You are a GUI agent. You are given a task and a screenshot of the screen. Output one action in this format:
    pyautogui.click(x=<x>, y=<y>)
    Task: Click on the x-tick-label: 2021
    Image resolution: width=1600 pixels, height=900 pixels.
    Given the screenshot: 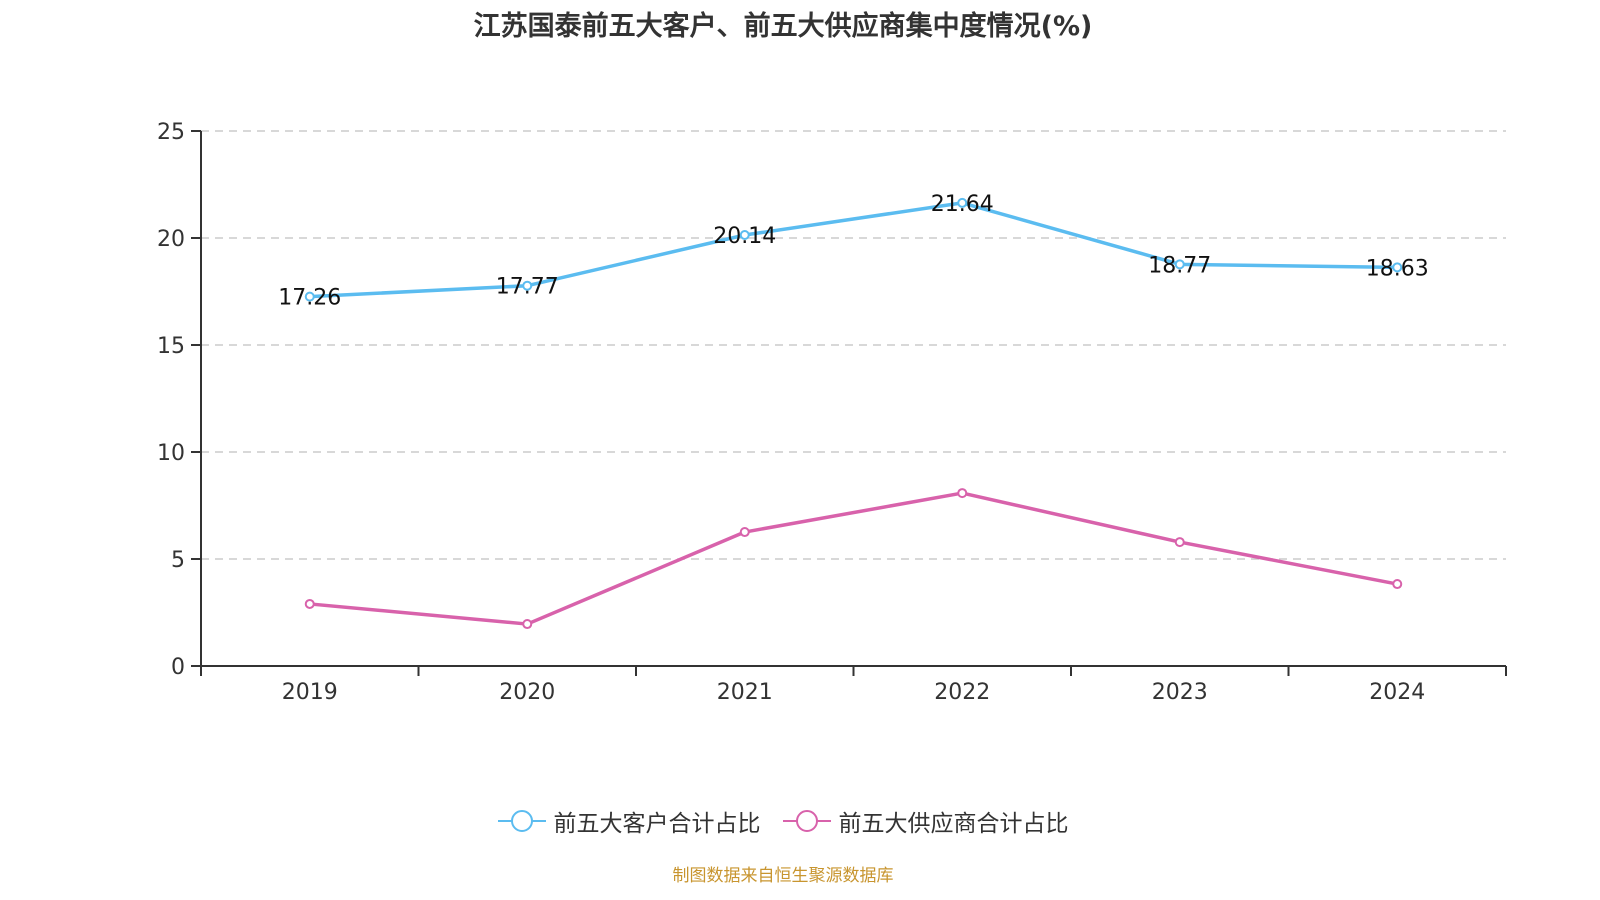 What is the action you would take?
    pyautogui.click(x=745, y=692)
    